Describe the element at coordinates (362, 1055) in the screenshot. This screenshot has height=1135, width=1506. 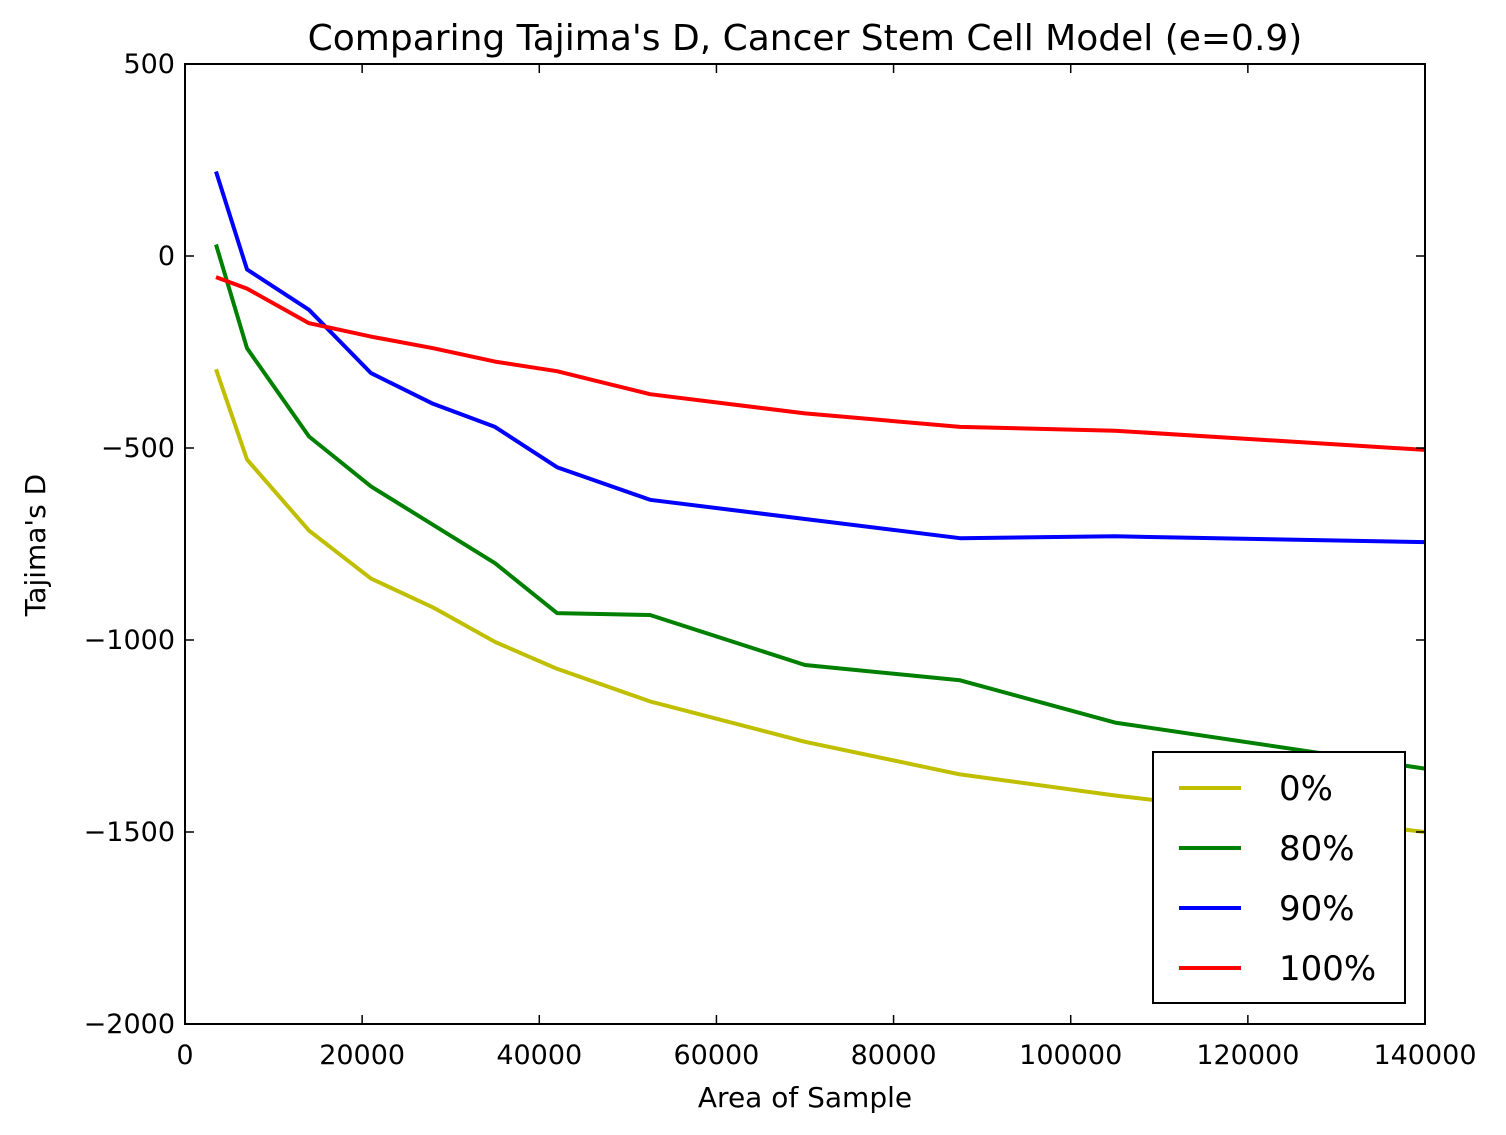
I see `x-tick-label: 20000` at that location.